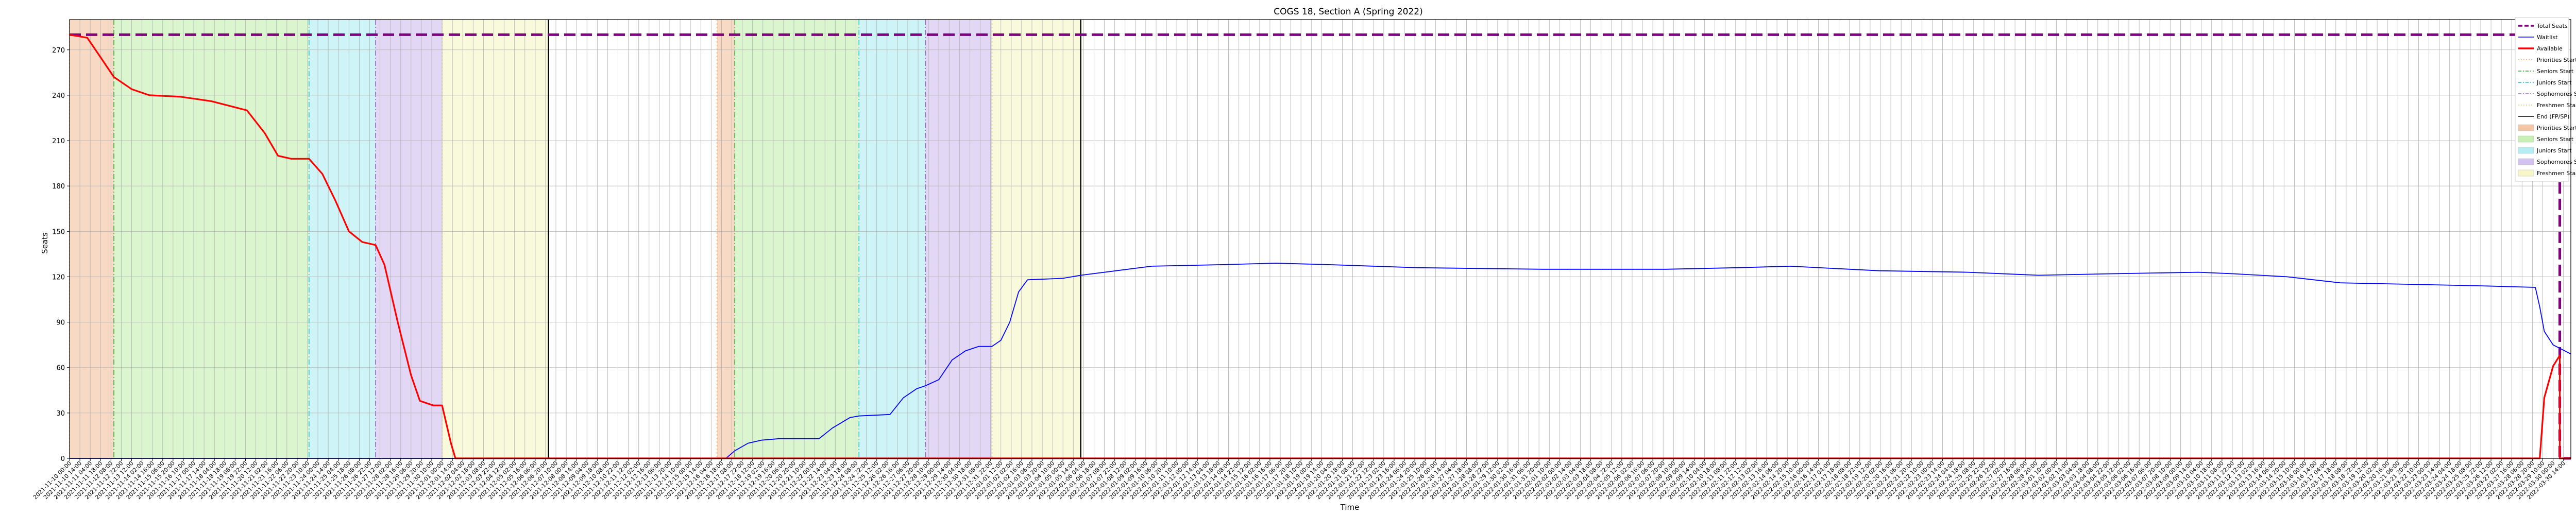 The height and width of the screenshot is (515, 2576). What do you see at coordinates (60, 323) in the screenshot?
I see `y-tick-label: 90` at bounding box center [60, 323].